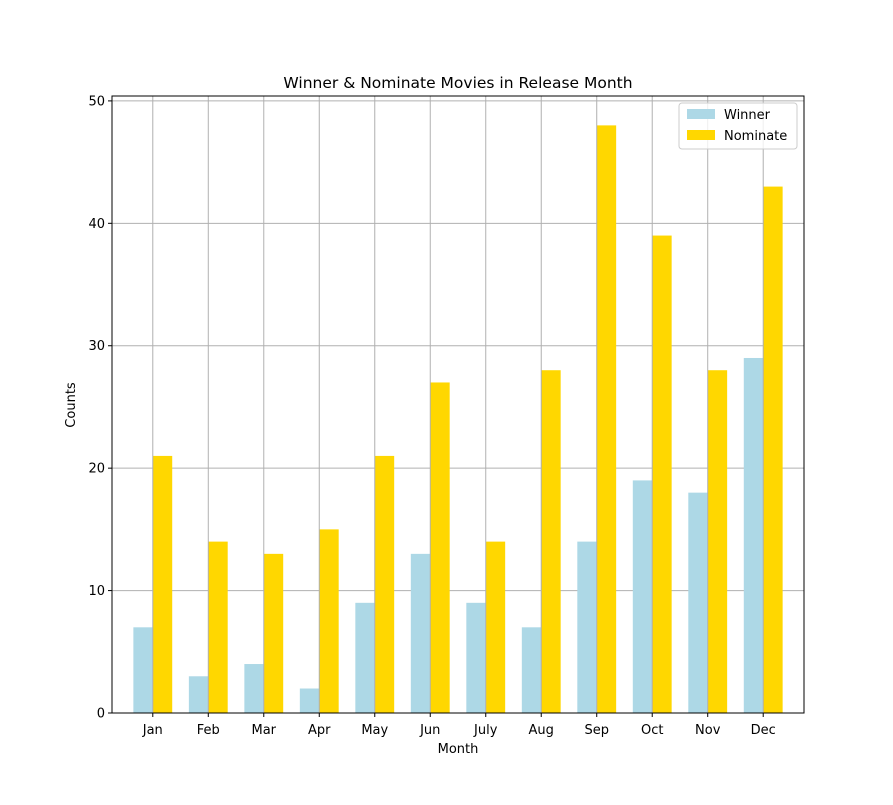  I want to click on bar-nominate-sep, so click(606, 419).